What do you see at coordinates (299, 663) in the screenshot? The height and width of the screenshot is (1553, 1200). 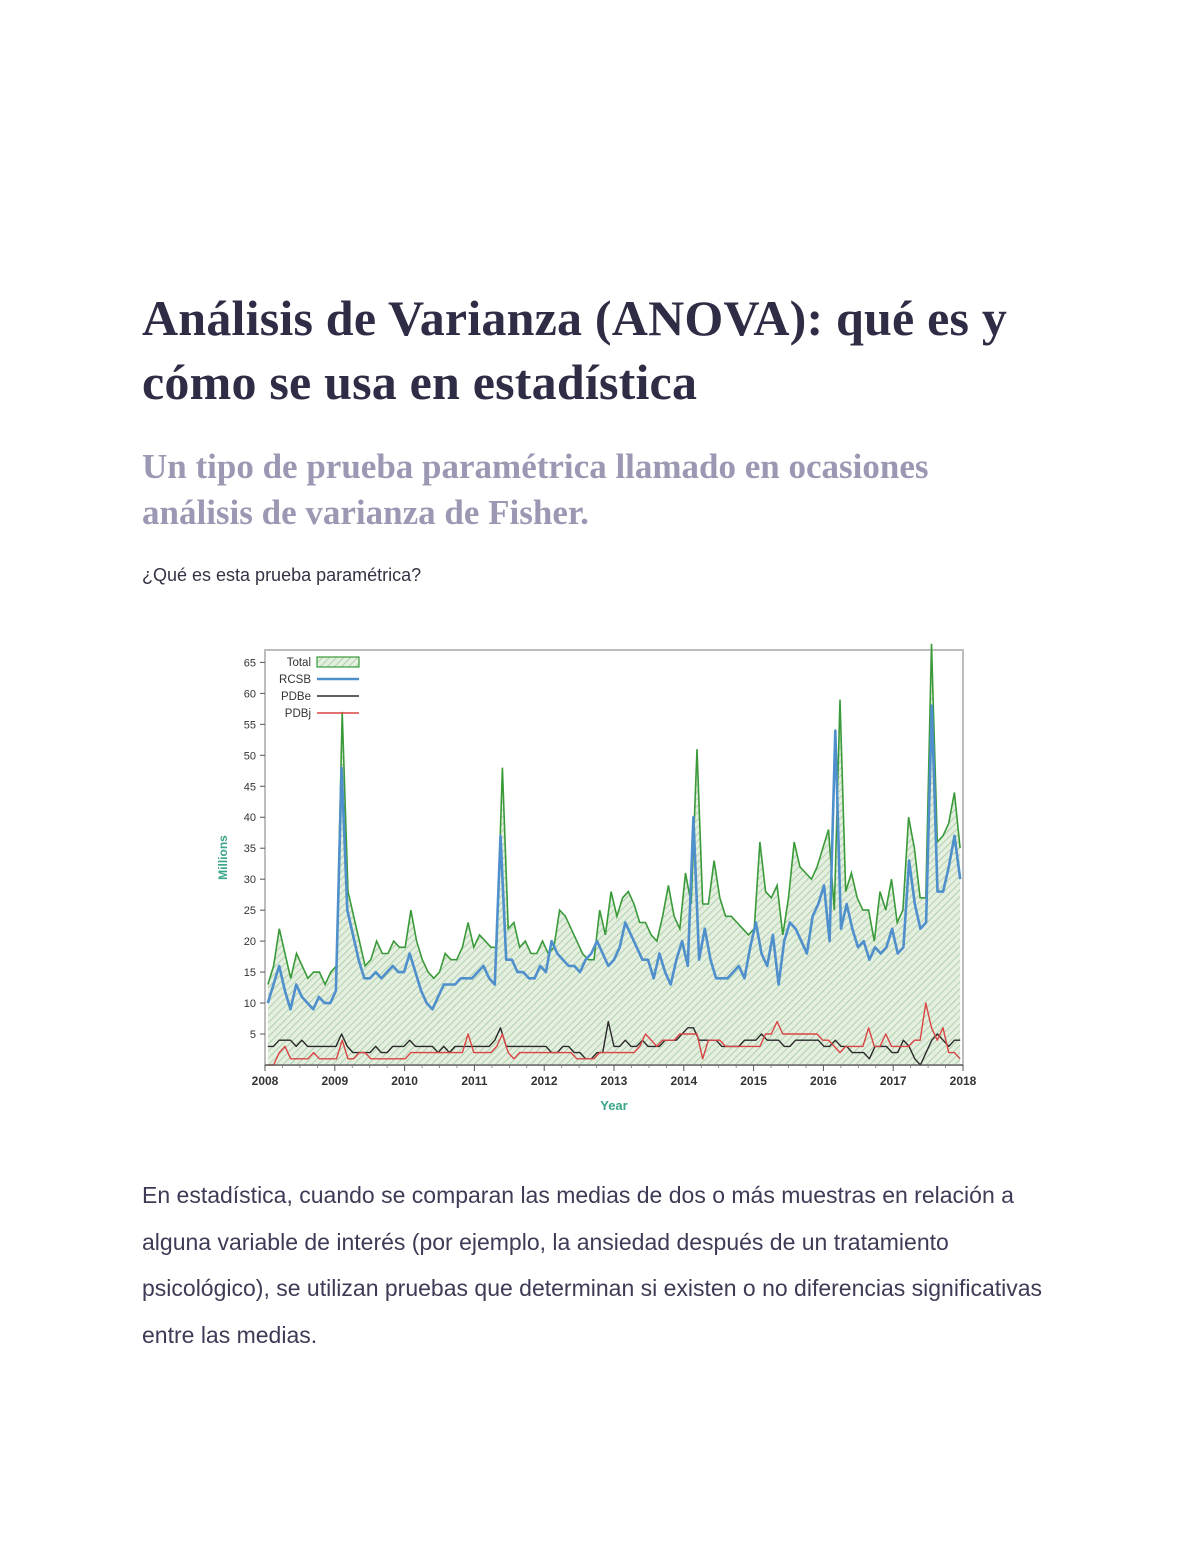 I see `legend-label-total: Total` at bounding box center [299, 663].